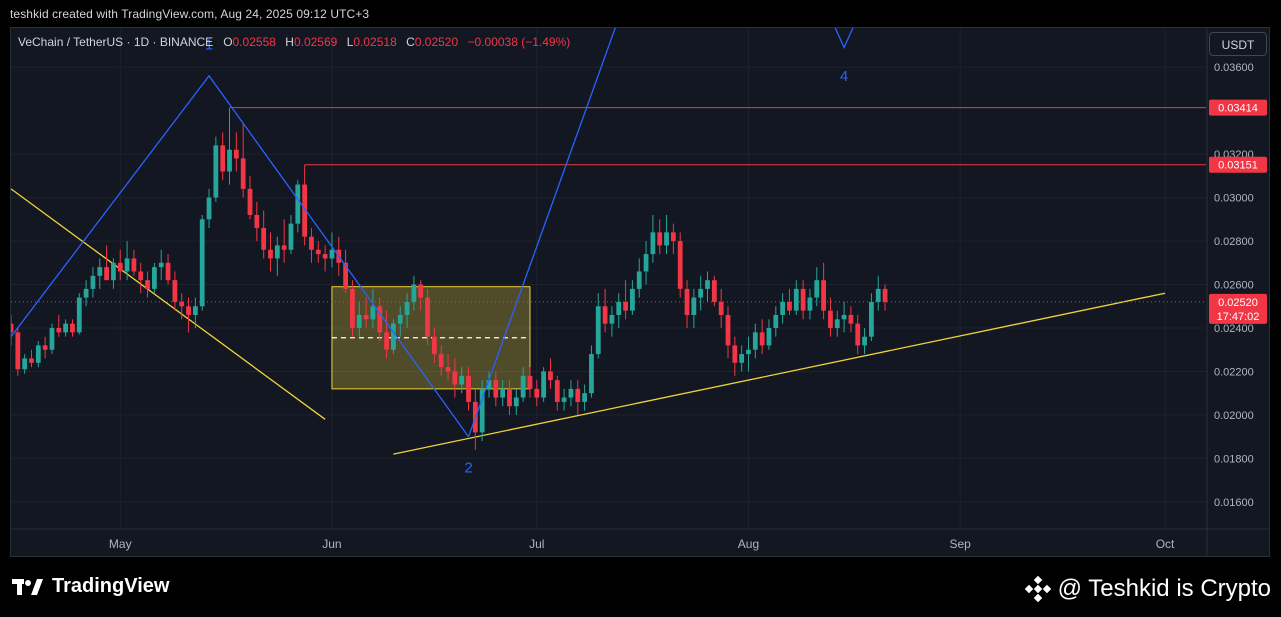  Describe the element at coordinates (1234, 286) in the screenshot. I see `y-tick-label: 0.02600` at that location.